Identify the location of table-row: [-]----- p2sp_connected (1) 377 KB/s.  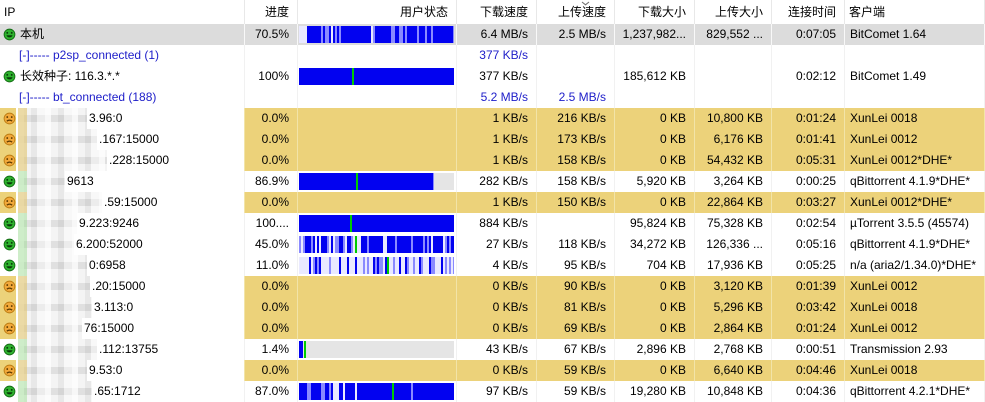
(492, 55).